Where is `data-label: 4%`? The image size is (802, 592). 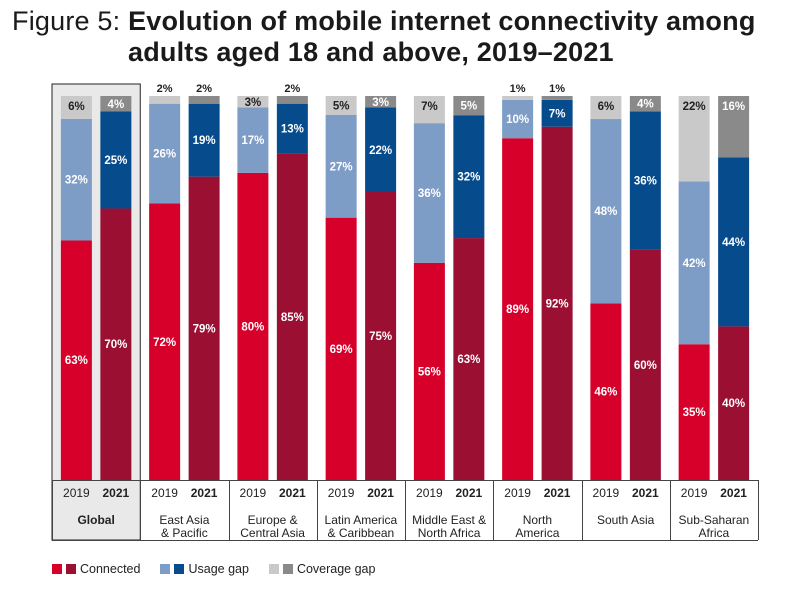 data-label: 4% is located at coordinates (116, 105).